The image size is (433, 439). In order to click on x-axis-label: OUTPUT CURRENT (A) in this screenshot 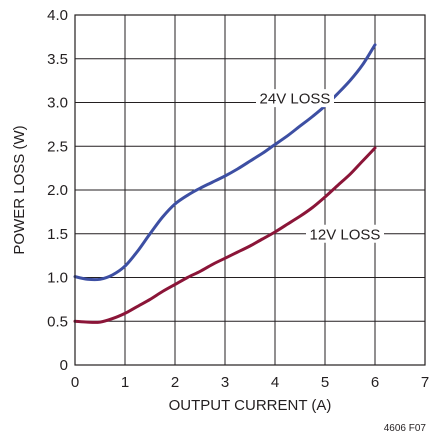, I will do `click(250, 405)`.